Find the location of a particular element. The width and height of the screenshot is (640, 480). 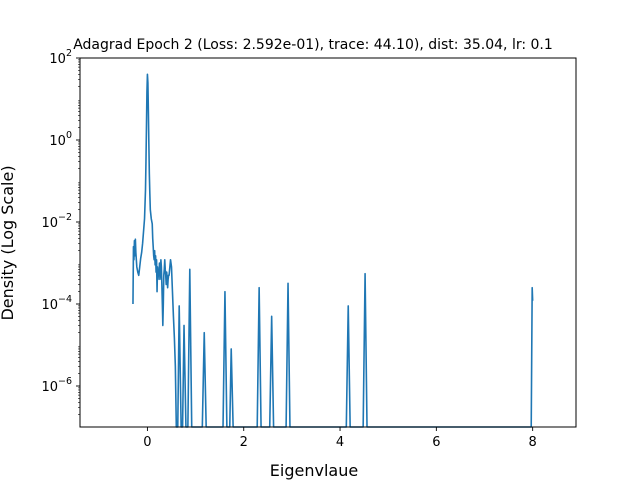

x-tick-label: 0 is located at coordinates (147, 442).